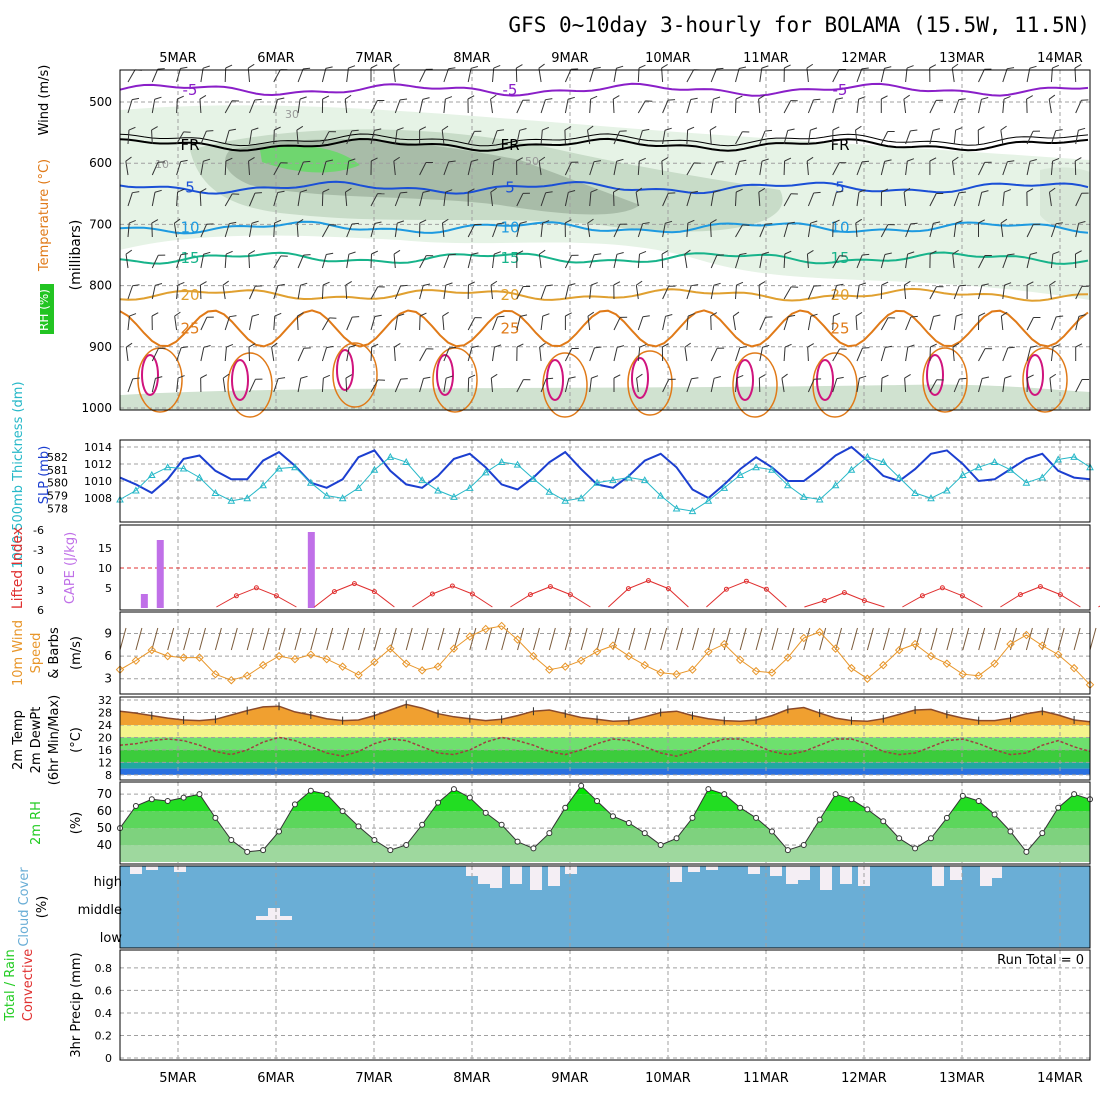 The width and height of the screenshot is (1100, 1100). Describe the element at coordinates (104, 968) in the screenshot. I see `ytick-label: 0.8` at that location.